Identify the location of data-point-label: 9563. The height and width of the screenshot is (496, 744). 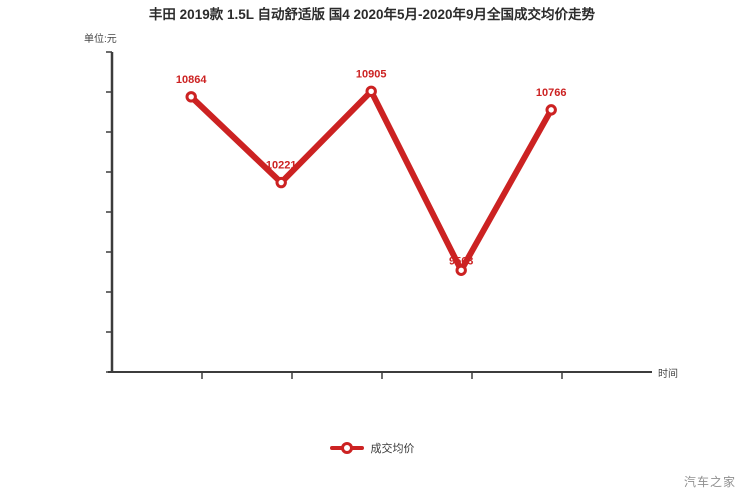
(461, 261).